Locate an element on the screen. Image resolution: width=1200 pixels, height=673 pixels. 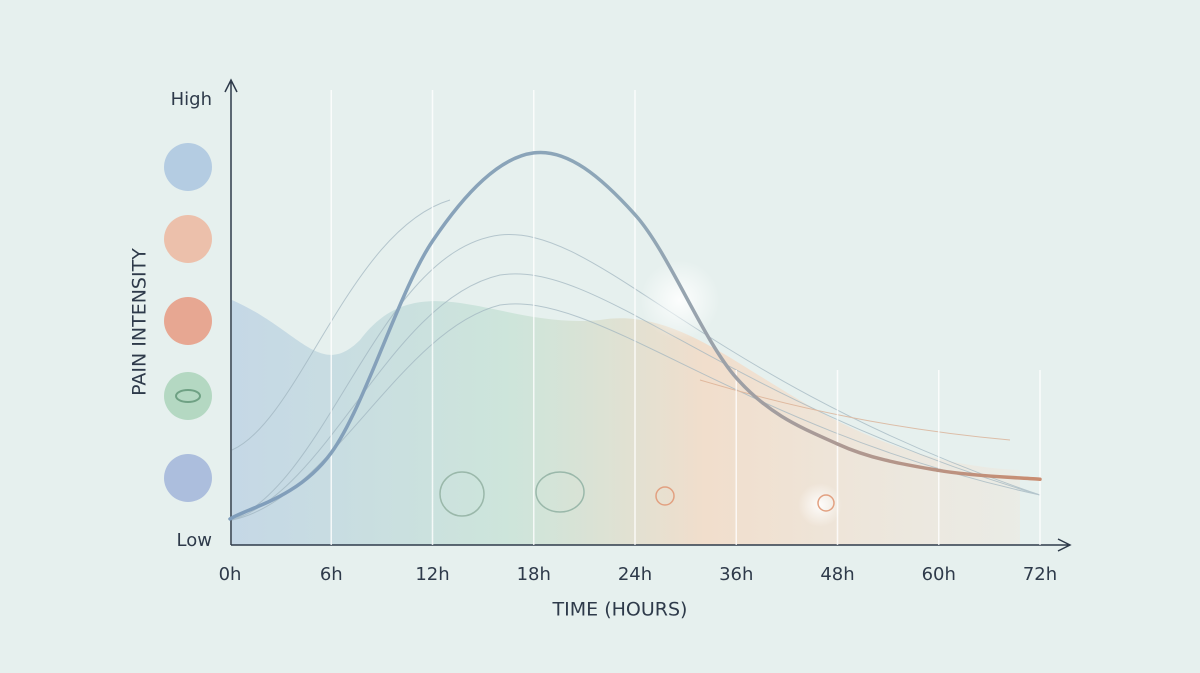
x-tick-label: 48h is located at coordinates (837, 574).